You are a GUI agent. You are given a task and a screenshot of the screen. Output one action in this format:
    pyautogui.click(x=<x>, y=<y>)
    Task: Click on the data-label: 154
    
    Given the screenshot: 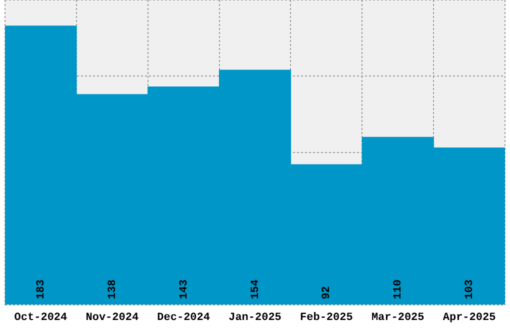 What is the action you would take?
    pyautogui.click(x=256, y=289)
    